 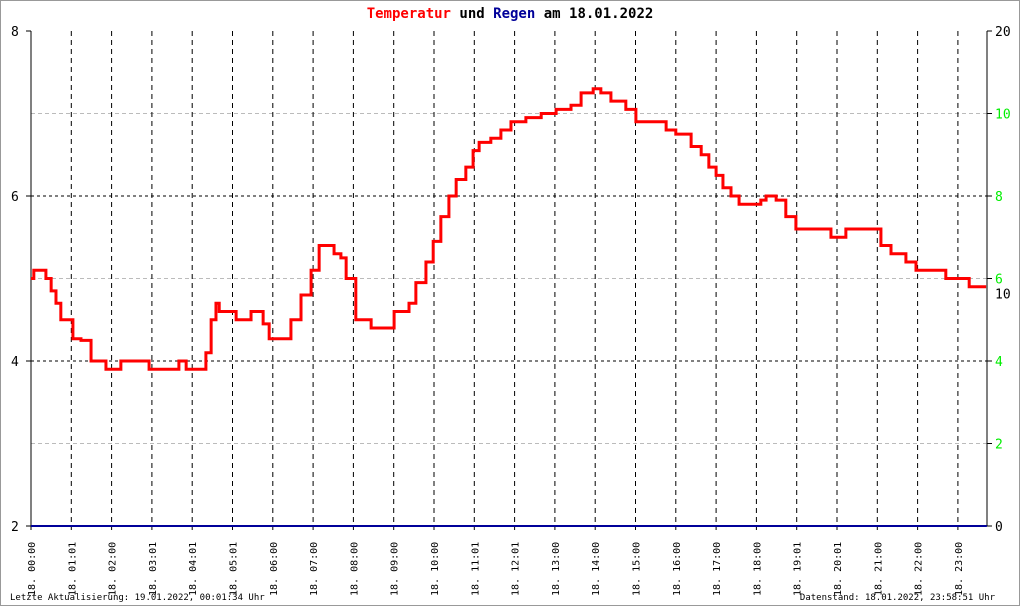 I want to click on x-tick-label: 18. 03:01, so click(x=153, y=569).